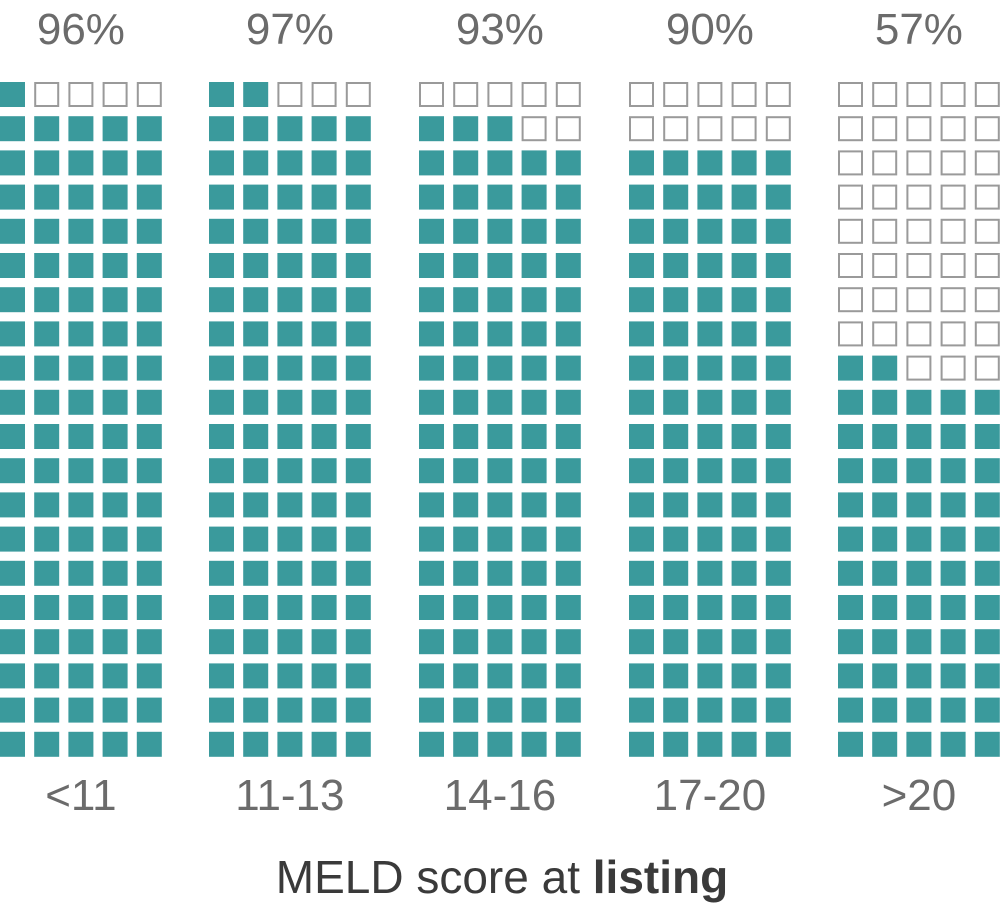  I want to click on percentage-label: 97%, so click(290, 29).